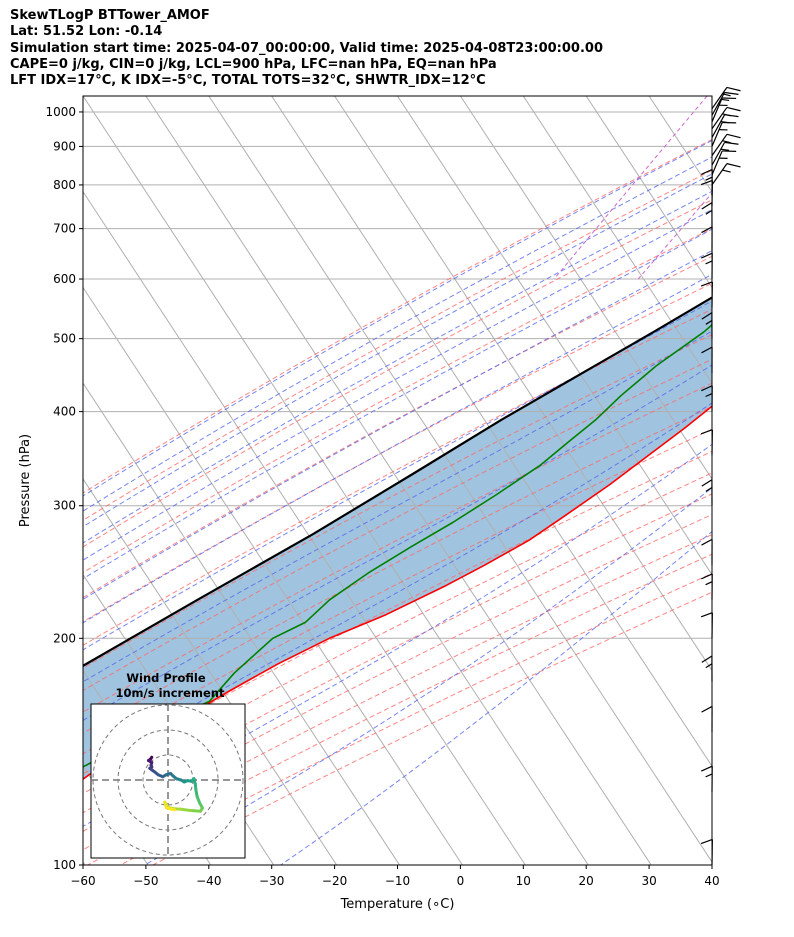 This screenshot has width=794, height=937. What do you see at coordinates (166, 678) in the screenshot?
I see `hodograph-title: Wind Profile` at bounding box center [166, 678].